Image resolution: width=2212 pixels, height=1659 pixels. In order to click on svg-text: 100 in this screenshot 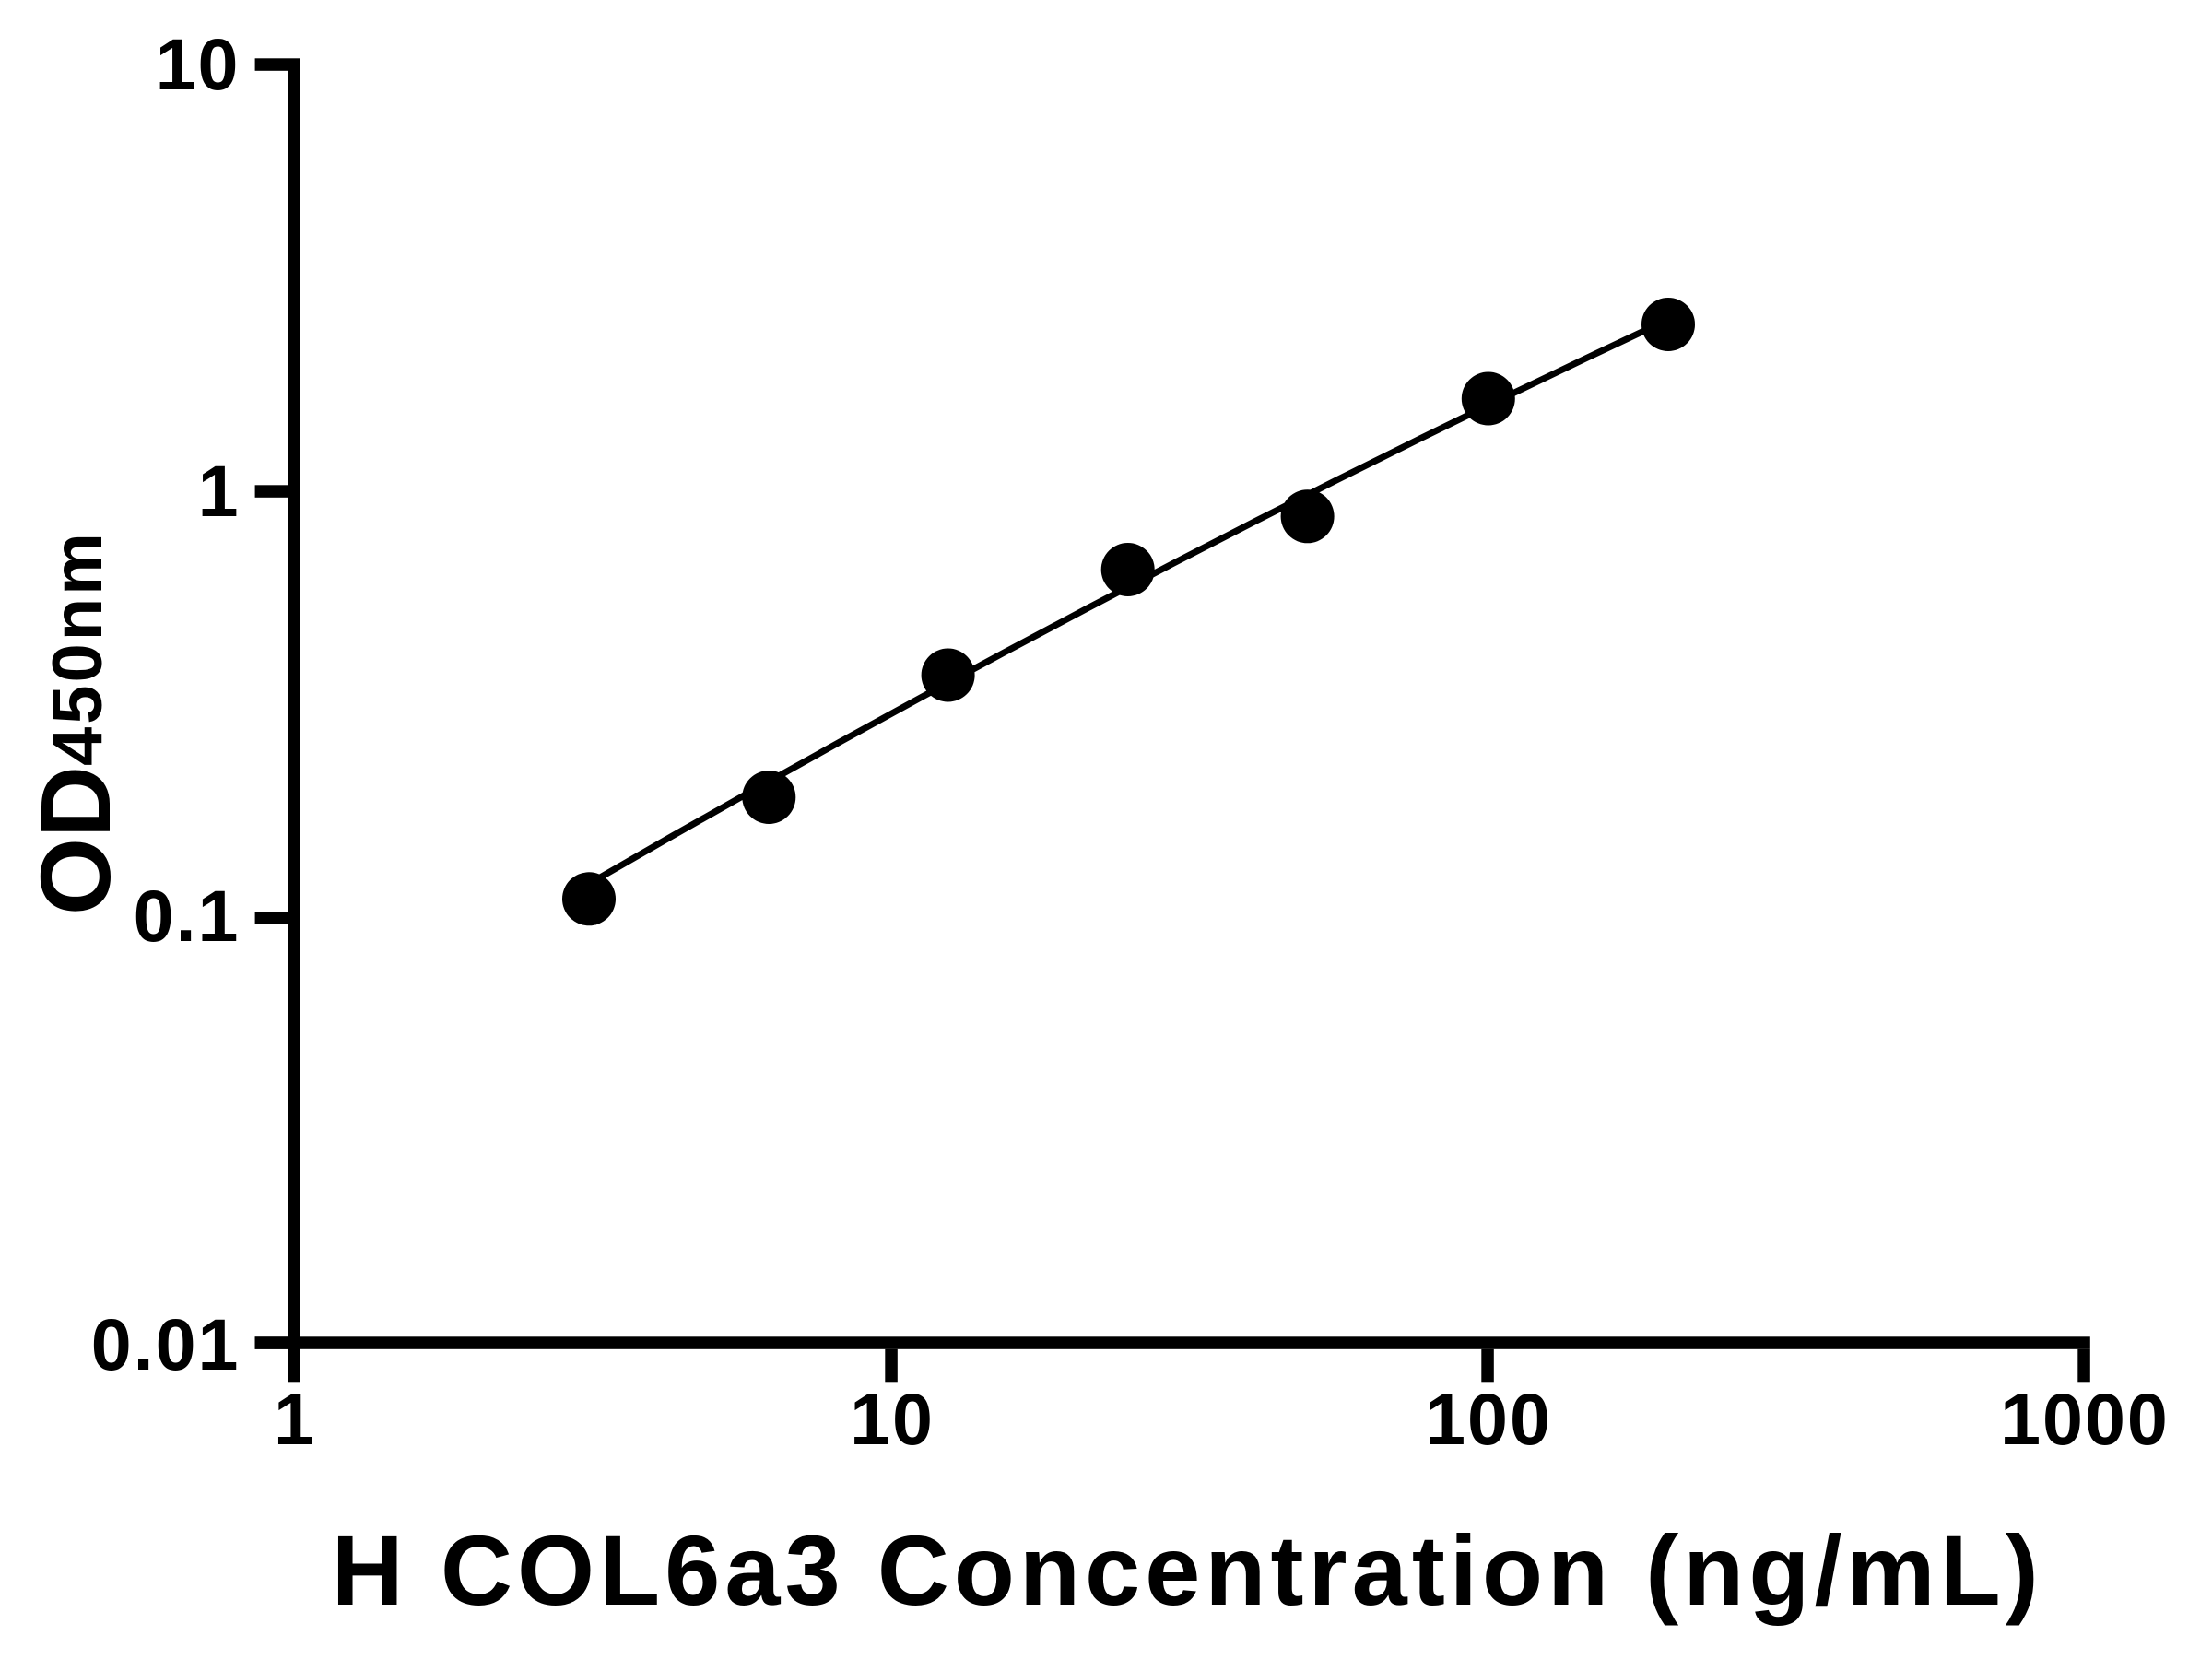, I will do `click(1488, 1419)`.